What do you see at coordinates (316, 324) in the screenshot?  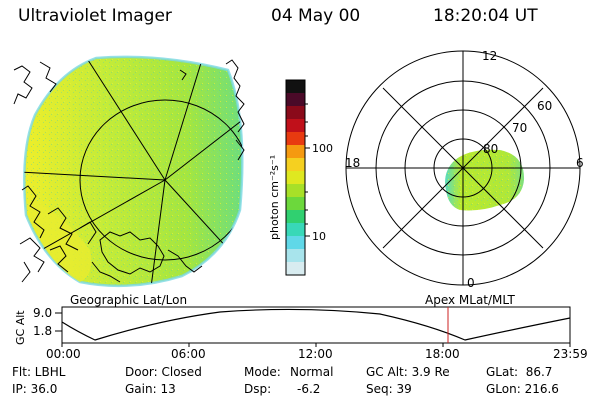 I see `altitude-curve` at bounding box center [316, 324].